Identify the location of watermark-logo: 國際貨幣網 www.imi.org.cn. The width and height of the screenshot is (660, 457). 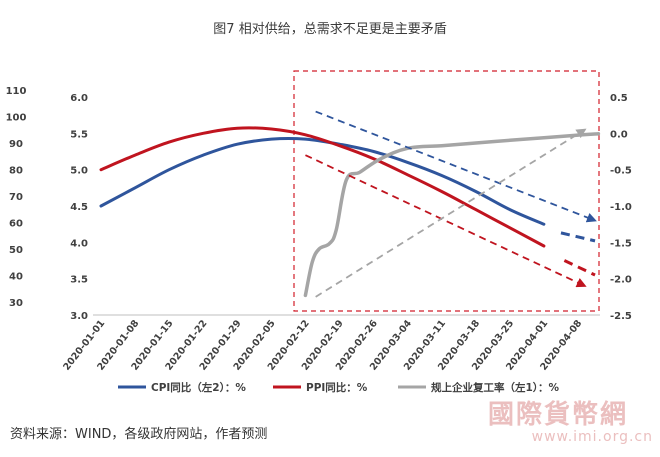
(570, 419).